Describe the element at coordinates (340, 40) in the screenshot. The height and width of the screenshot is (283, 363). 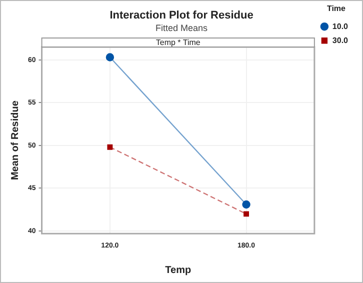
I see `legend-label: 30.0` at that location.